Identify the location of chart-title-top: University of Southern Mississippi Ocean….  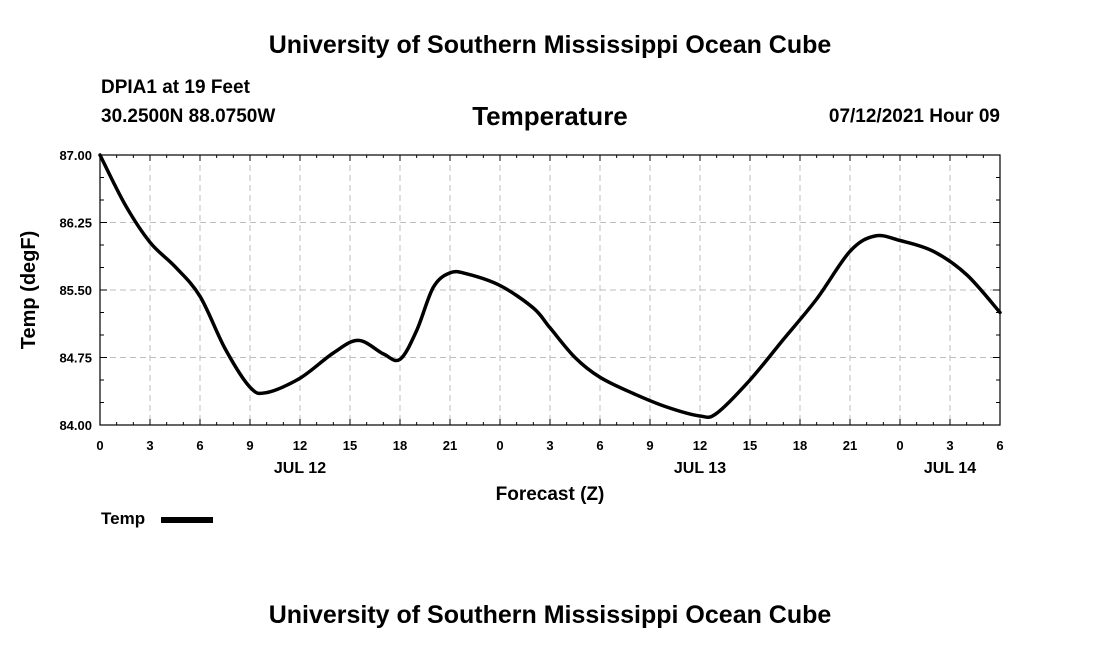
(550, 45).